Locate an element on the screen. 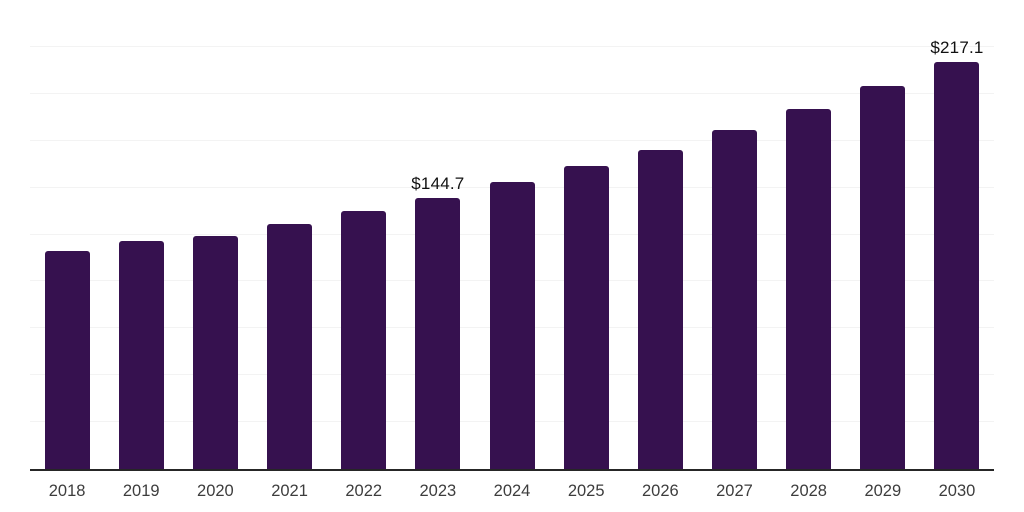 The height and width of the screenshot is (512, 1024). bar-slot-2023: $144.7 is located at coordinates (438, 234).